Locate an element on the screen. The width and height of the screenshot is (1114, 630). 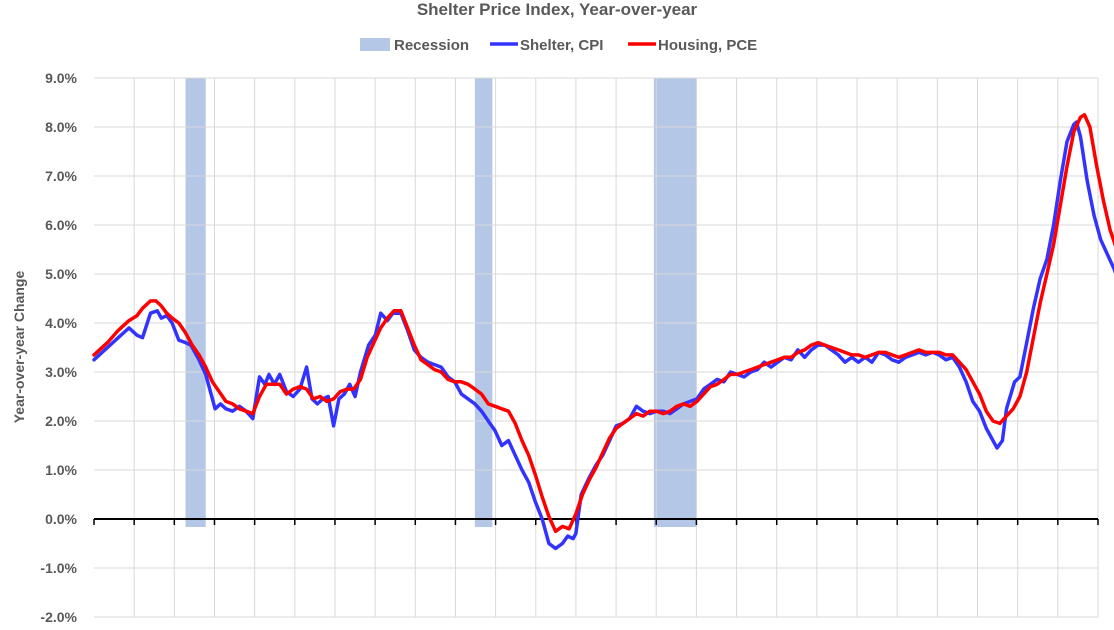
x-axis is located at coordinates (596, 521).